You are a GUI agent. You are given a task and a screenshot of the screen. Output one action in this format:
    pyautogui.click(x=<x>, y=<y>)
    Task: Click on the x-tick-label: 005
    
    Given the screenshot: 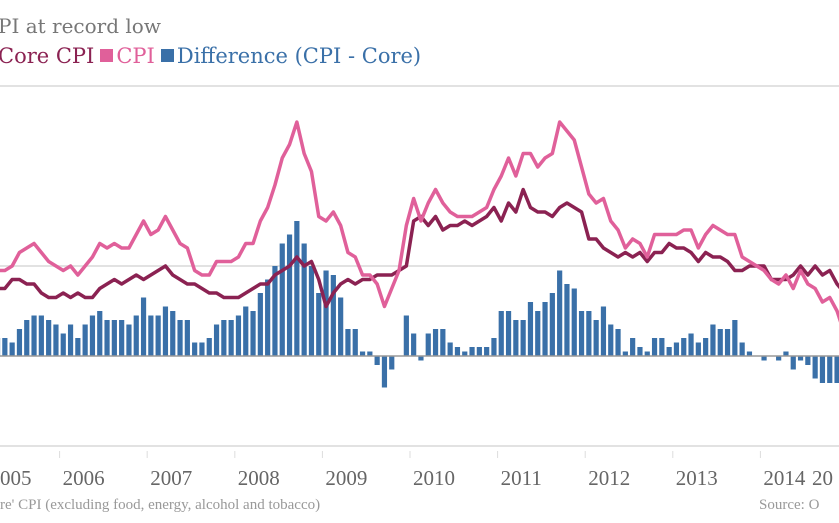 What is the action you would take?
    pyautogui.click(x=16, y=478)
    